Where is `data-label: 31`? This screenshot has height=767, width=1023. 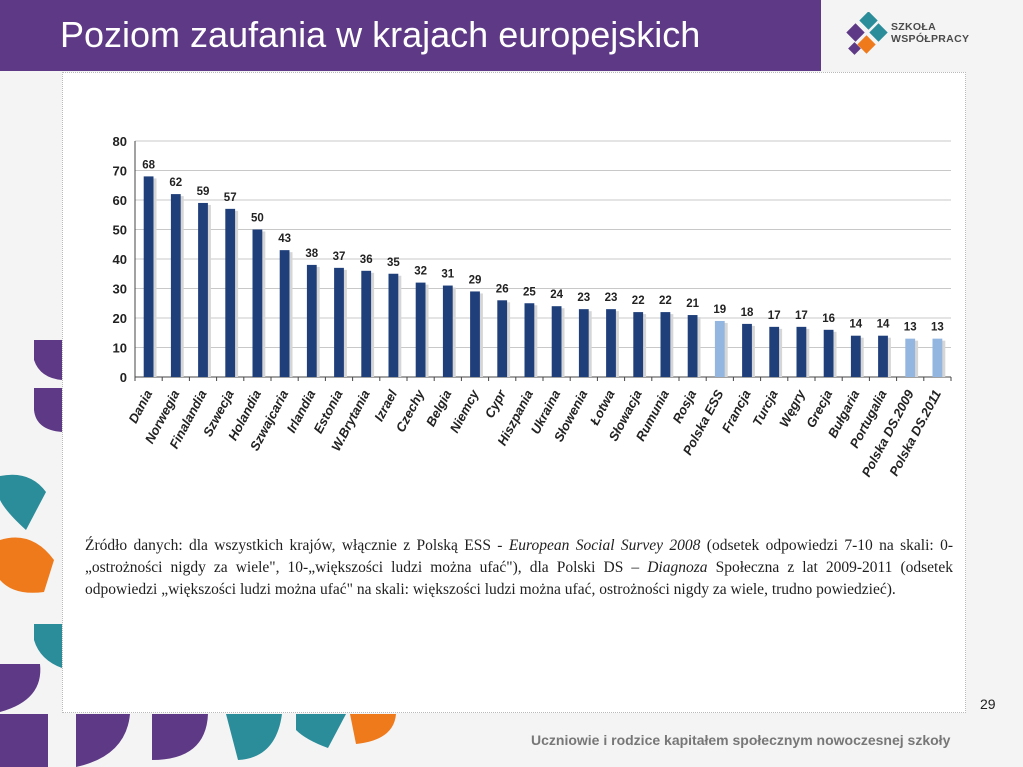
data-label: 31 is located at coordinates (447, 275).